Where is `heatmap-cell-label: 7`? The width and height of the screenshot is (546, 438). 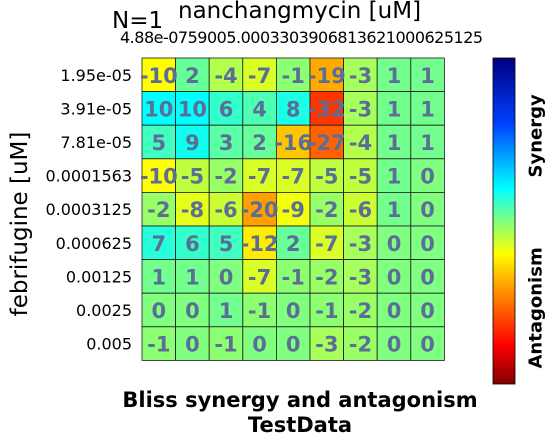
heatmap-cell-label: 7 is located at coordinates (158, 244).